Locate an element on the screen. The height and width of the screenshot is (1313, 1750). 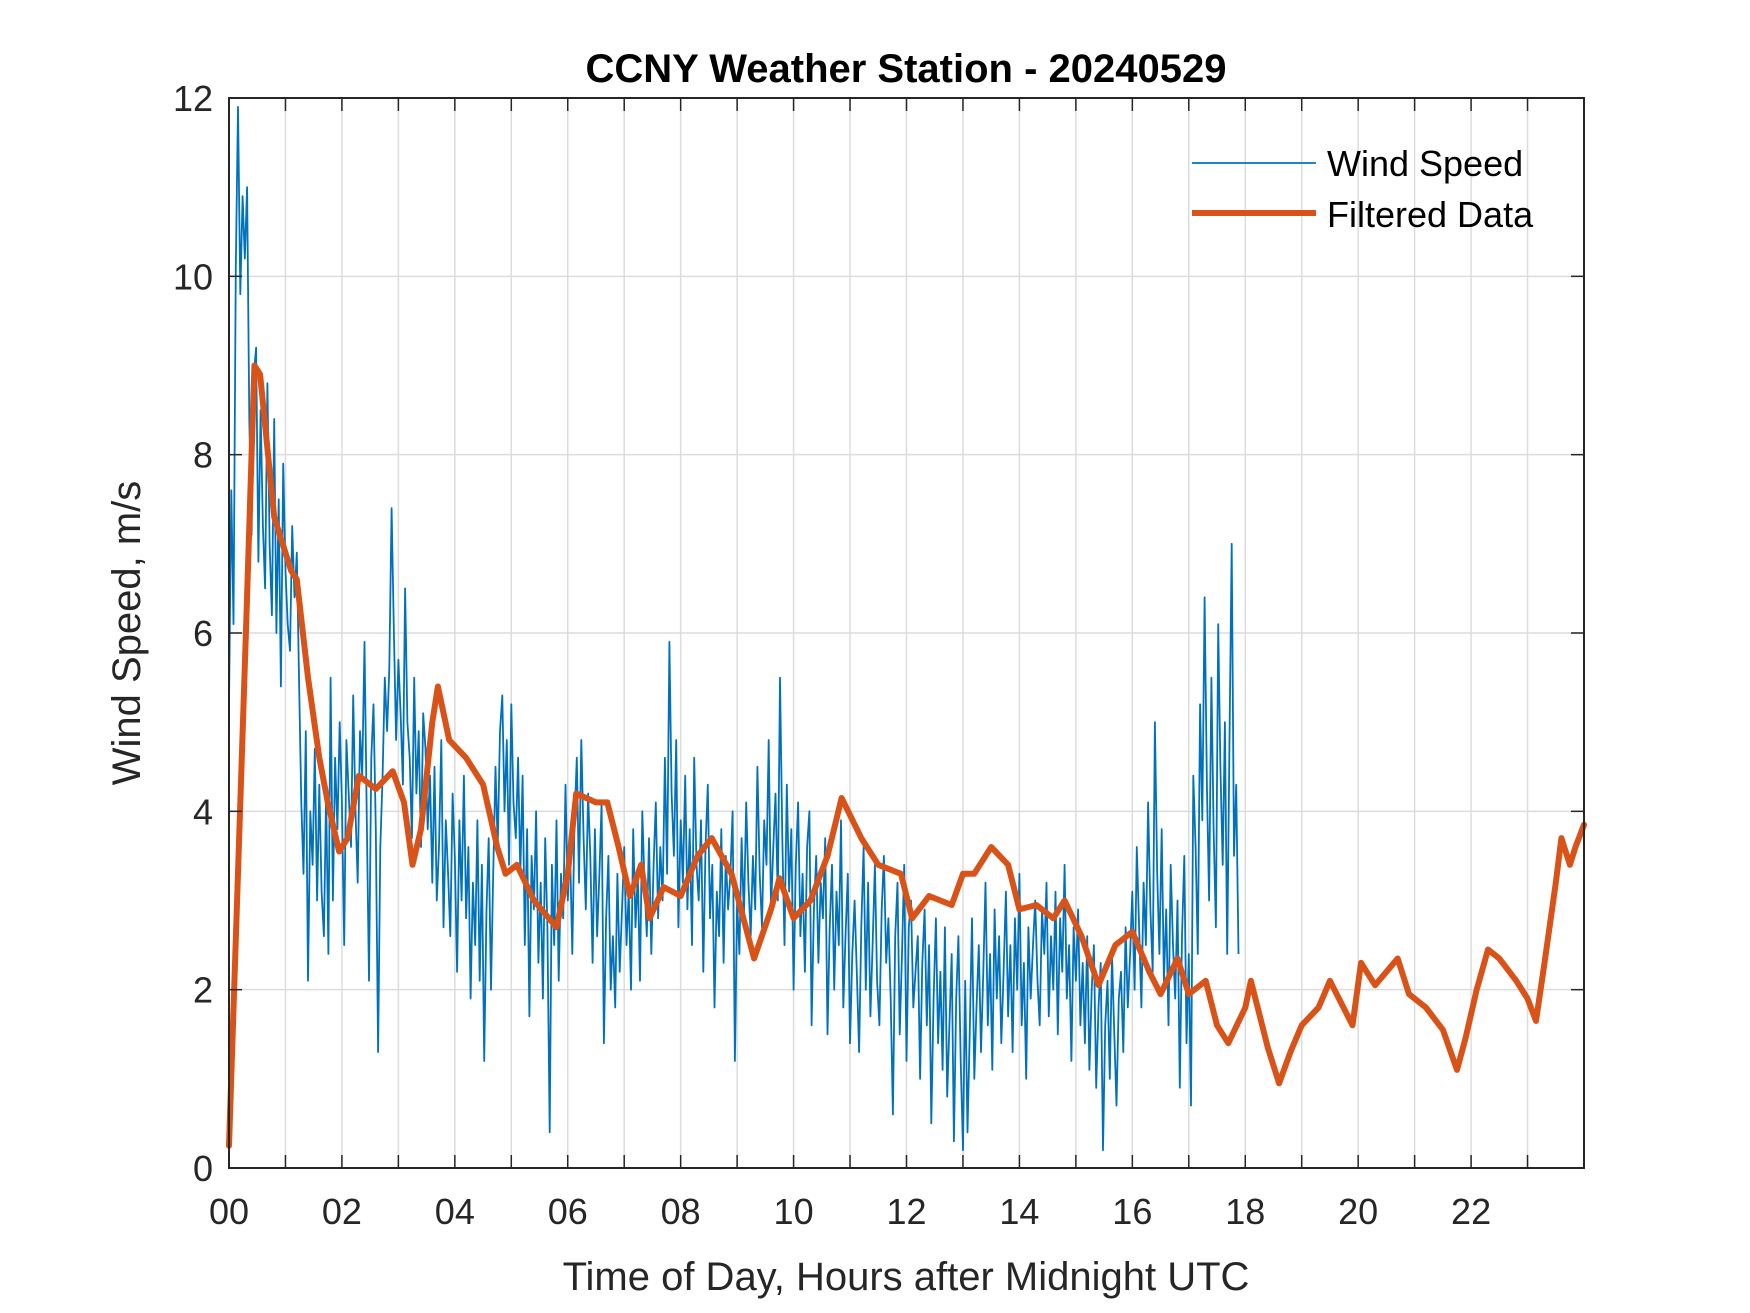
y-tick-label: 2 is located at coordinates (203, 990).